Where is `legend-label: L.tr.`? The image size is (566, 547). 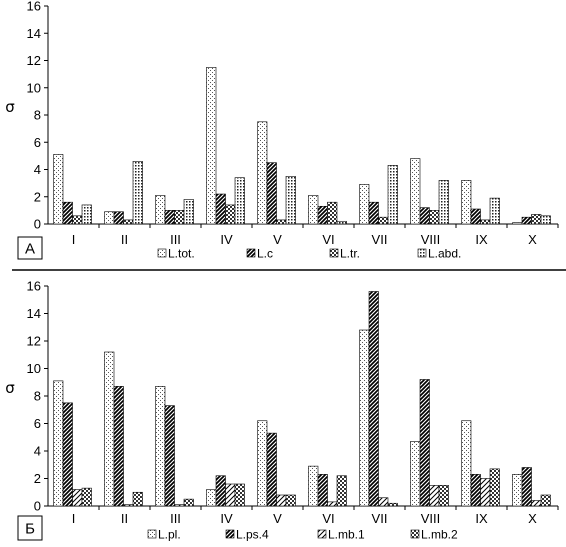 legend-label: L.tr. is located at coordinates (350, 254).